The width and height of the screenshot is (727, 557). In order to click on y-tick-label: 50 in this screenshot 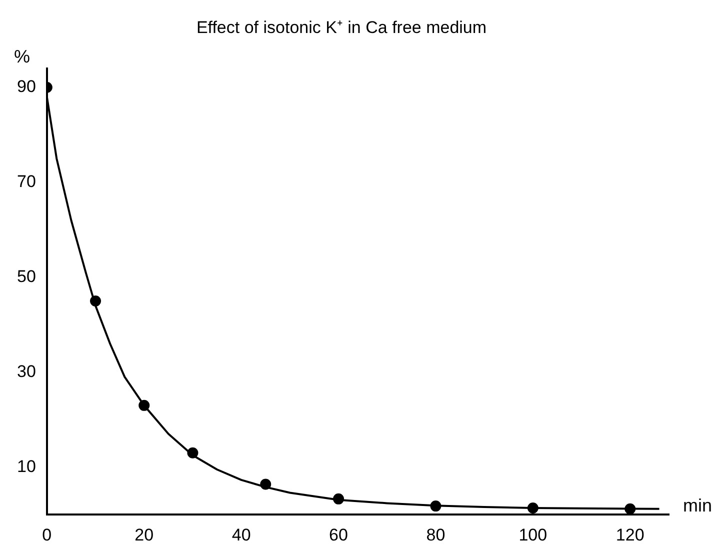, I will do `click(26, 276)`.